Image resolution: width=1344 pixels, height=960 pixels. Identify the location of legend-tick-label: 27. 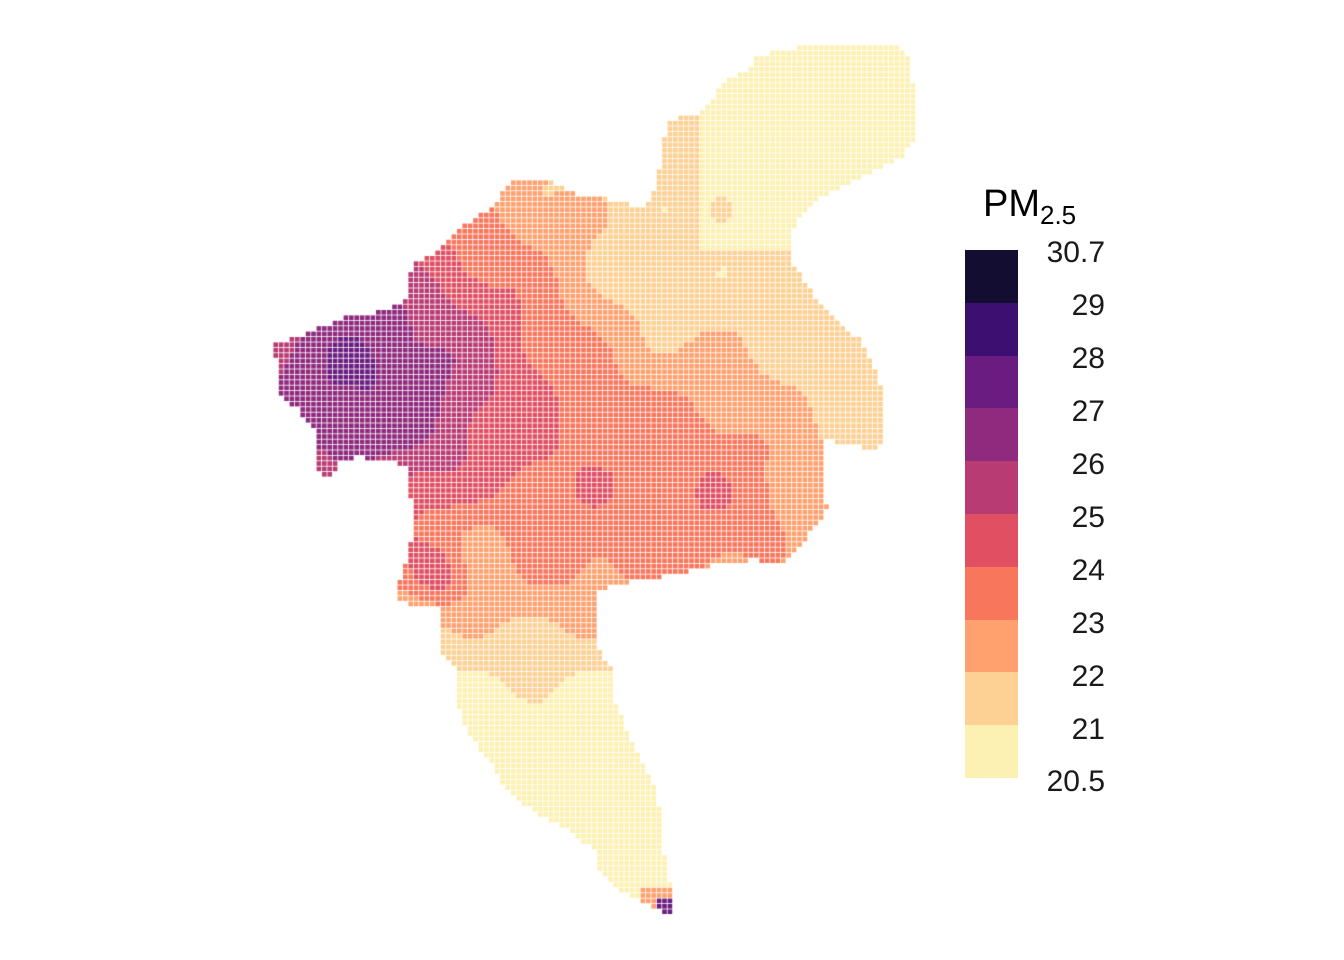
(1088, 411).